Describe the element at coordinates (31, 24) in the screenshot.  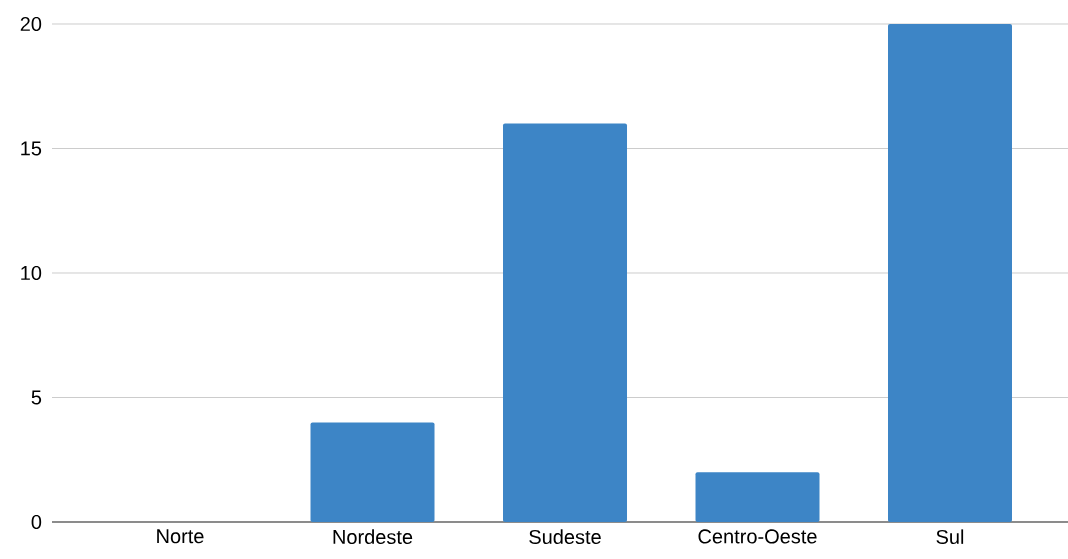
I see `y-tick-label: 20` at that location.